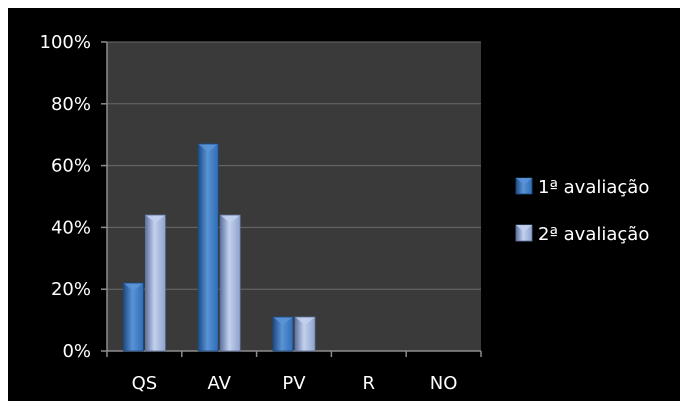 This screenshot has height=409, width=688. What do you see at coordinates (369, 383) in the screenshot?
I see `x-tick-label: R` at bounding box center [369, 383].